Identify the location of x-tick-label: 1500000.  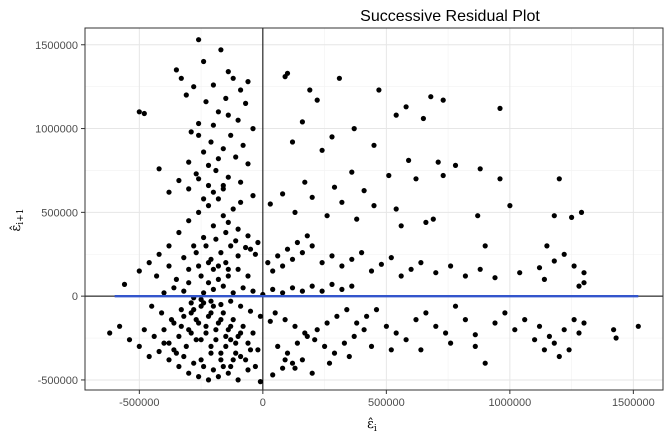
(633, 403).